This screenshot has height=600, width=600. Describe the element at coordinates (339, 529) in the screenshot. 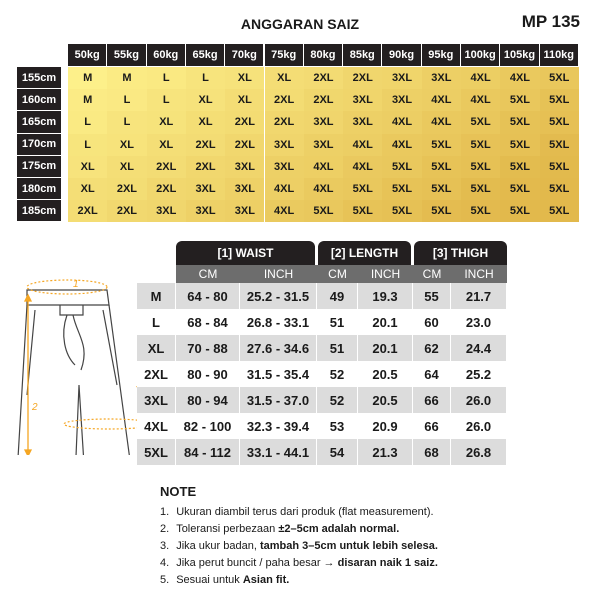

I see `note-bold-text: ±2–5cm adalah normal.` at that location.